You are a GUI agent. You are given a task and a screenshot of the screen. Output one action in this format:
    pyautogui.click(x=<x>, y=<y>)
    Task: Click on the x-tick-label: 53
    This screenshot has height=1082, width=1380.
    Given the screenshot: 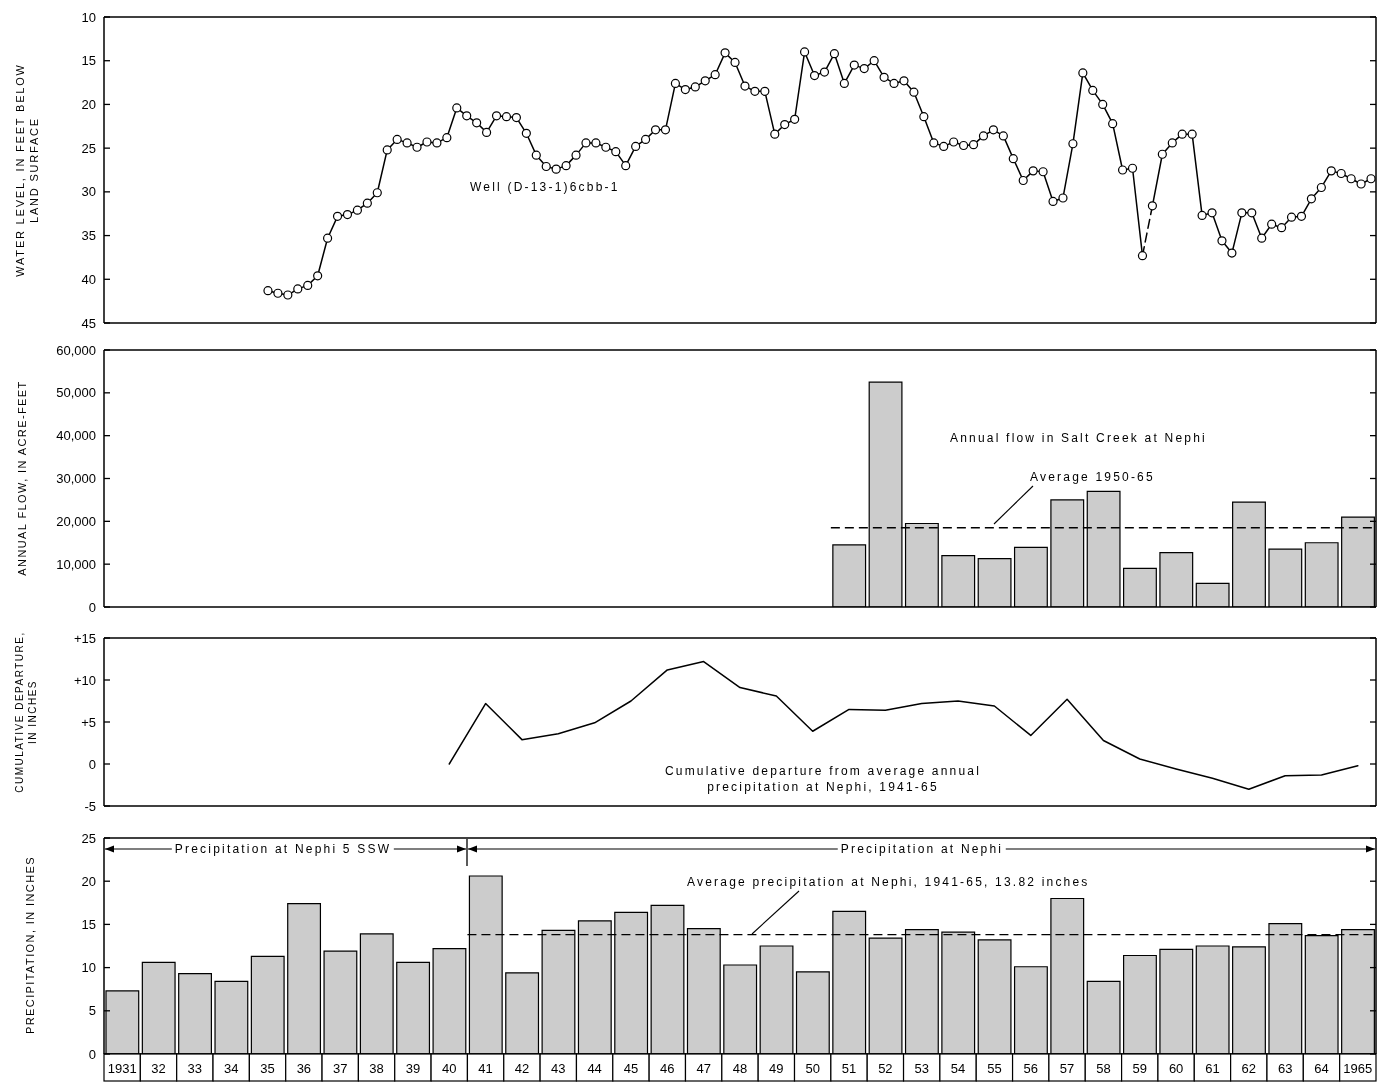 What is the action you would take?
    pyautogui.click(x=921, y=1068)
    